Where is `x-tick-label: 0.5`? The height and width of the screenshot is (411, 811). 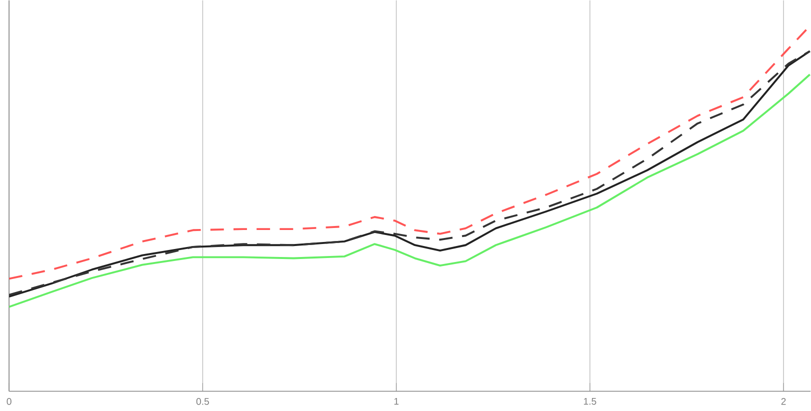
x-tick-label: 0.5 is located at coordinates (202, 401).